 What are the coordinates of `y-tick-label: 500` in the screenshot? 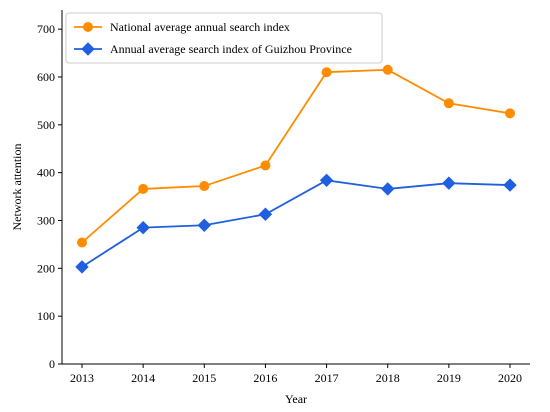 It's located at (46, 125).